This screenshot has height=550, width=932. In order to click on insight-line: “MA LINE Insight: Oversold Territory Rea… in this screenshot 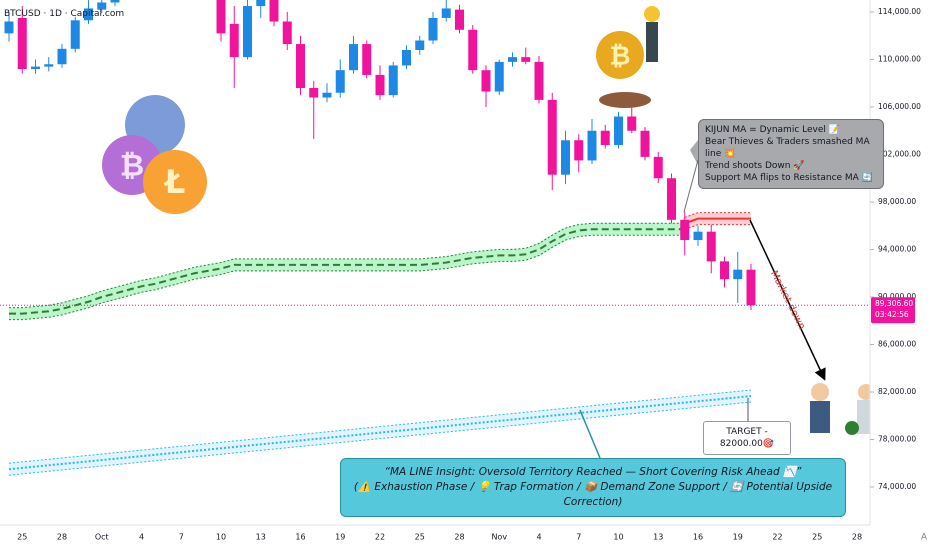, I will do `click(593, 472)`.